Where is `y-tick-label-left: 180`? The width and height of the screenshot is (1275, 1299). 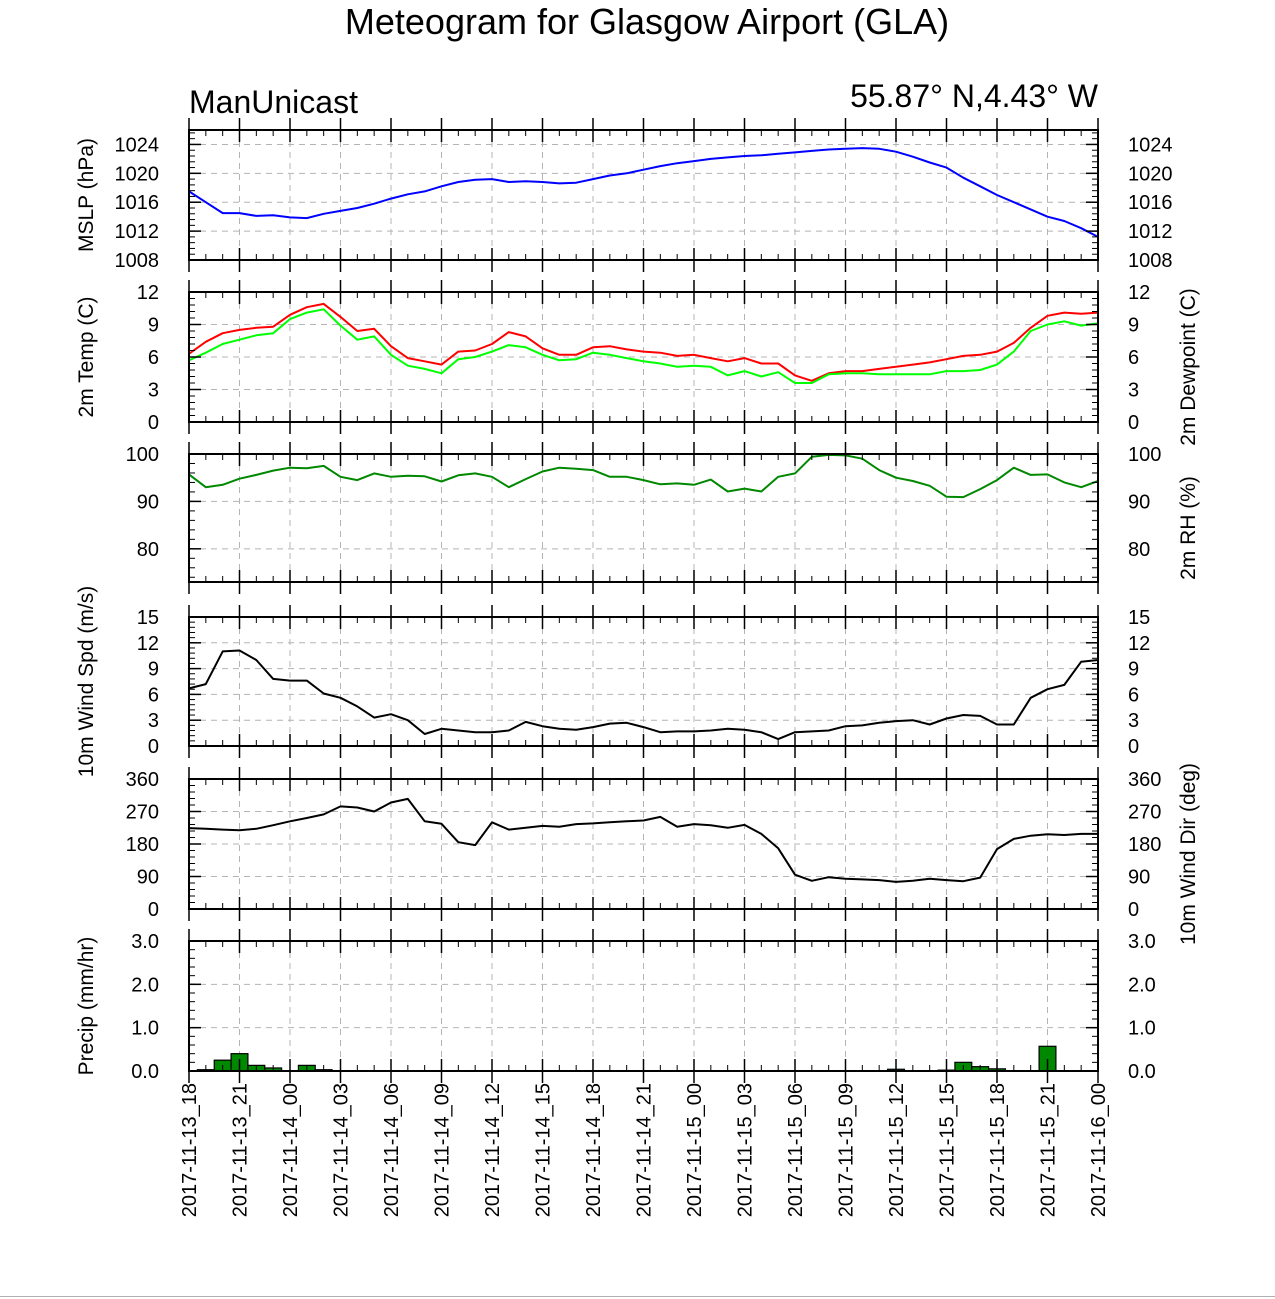 y-tick-label-left: 180 is located at coordinates (142, 845).